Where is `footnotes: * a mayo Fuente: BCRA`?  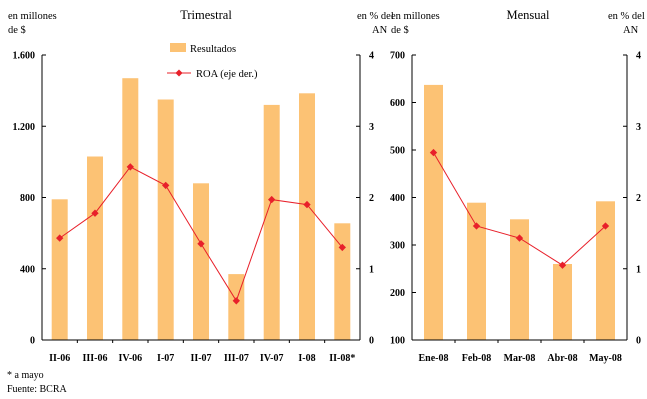 footnotes: * a mayo Fuente: BCRA is located at coordinates (37, 382).